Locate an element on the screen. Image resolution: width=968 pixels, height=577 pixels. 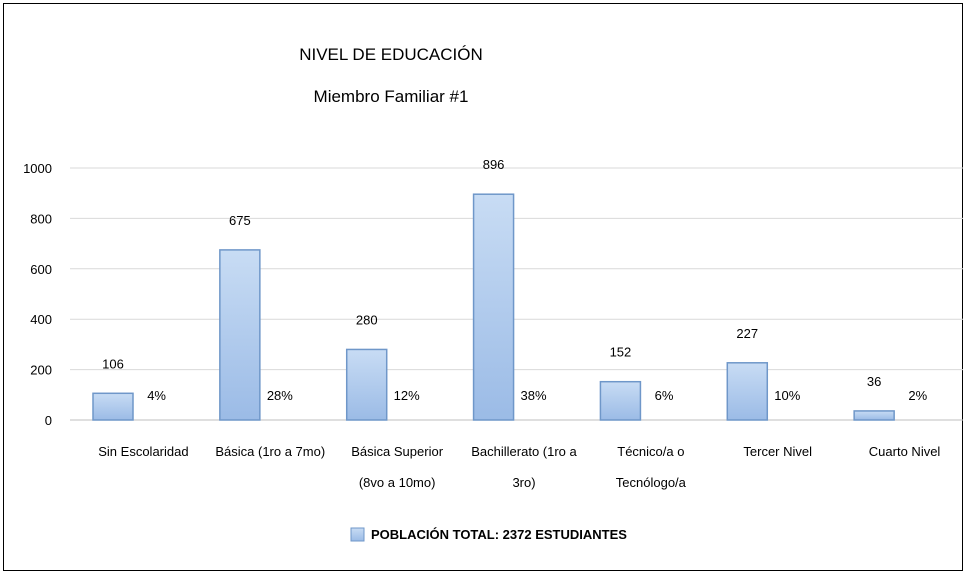
chart-title: NIVEL DE EDUCACIÓN is located at coordinates (391, 54).